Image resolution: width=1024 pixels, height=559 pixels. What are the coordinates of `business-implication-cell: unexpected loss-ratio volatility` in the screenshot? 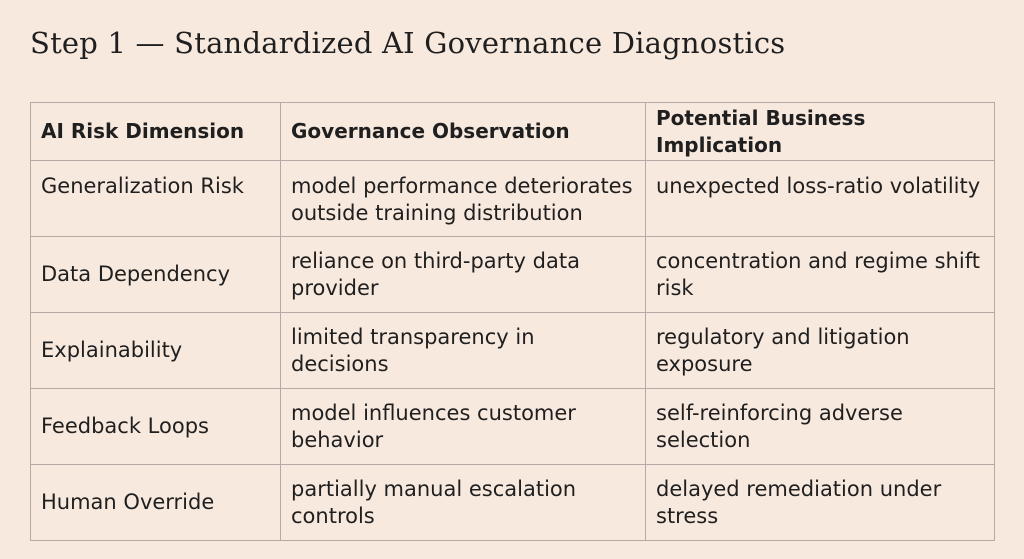 It's located at (820, 198).